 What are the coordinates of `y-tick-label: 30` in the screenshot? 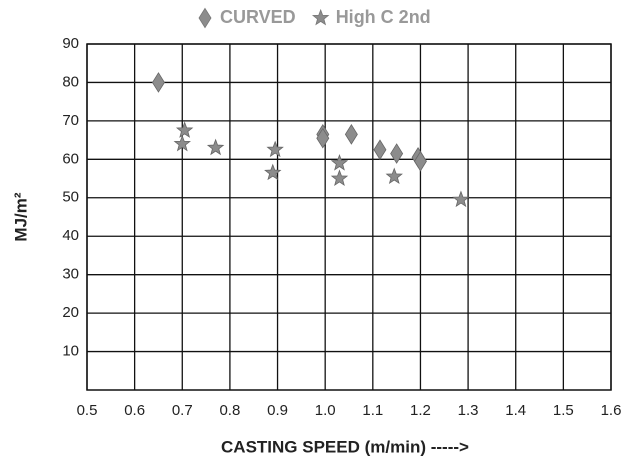 It's located at (70, 274).